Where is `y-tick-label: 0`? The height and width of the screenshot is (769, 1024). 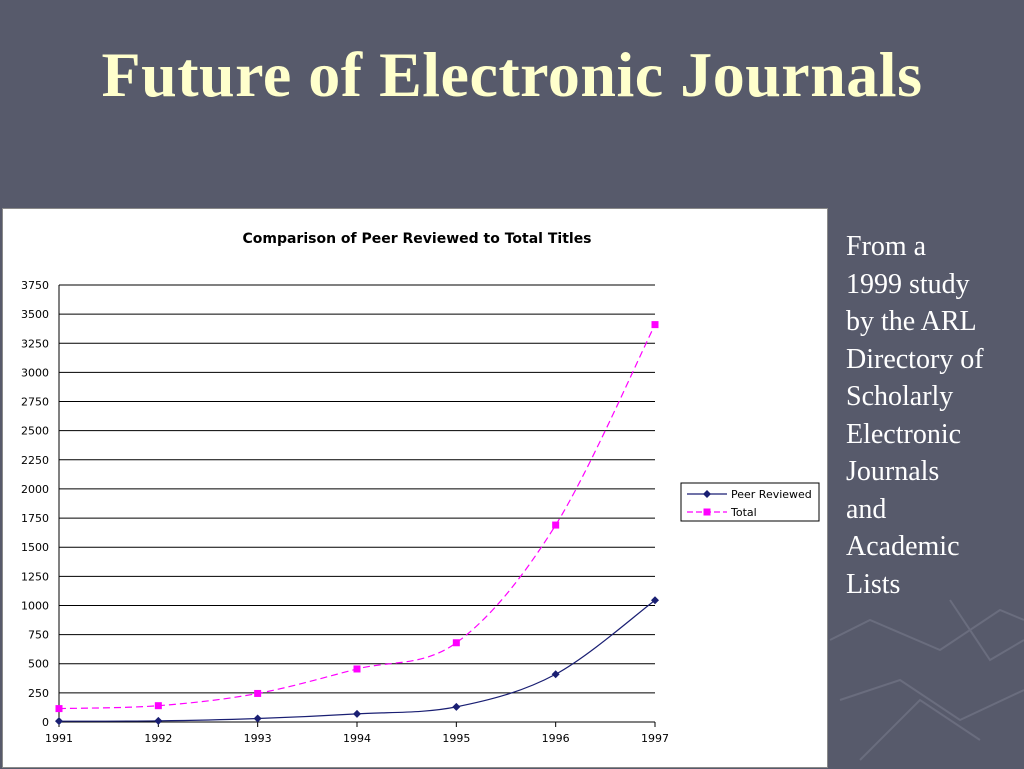 y-tick-label: 0 is located at coordinates (45, 722).